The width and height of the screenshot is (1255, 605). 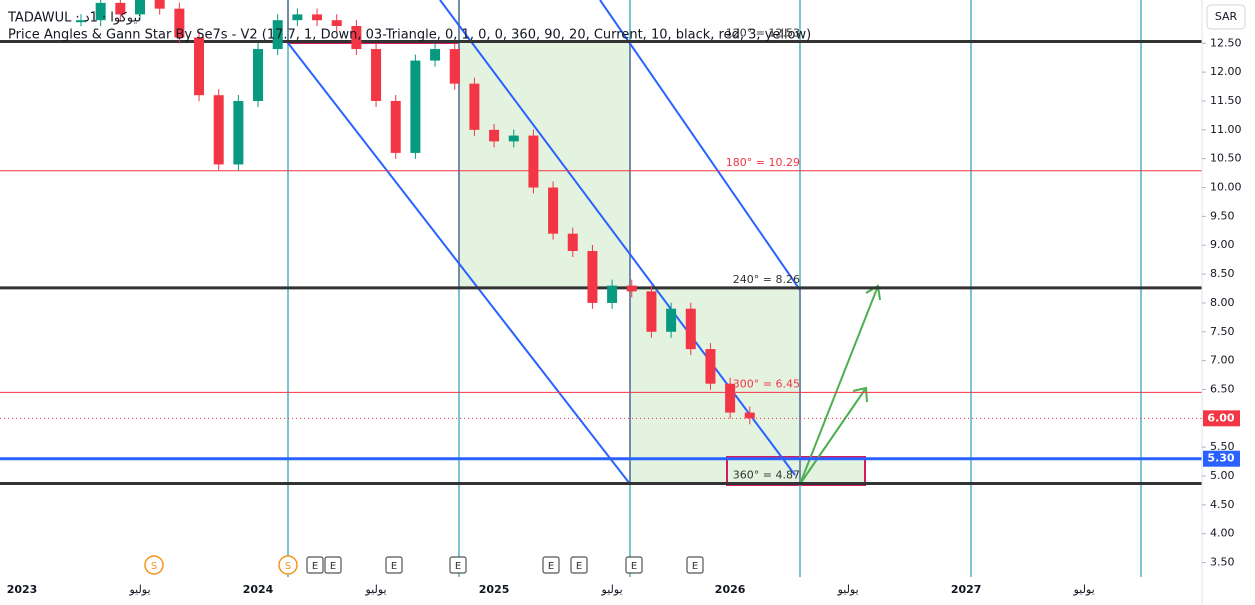 I want to click on x-tick-label: 2025, so click(x=494, y=589).